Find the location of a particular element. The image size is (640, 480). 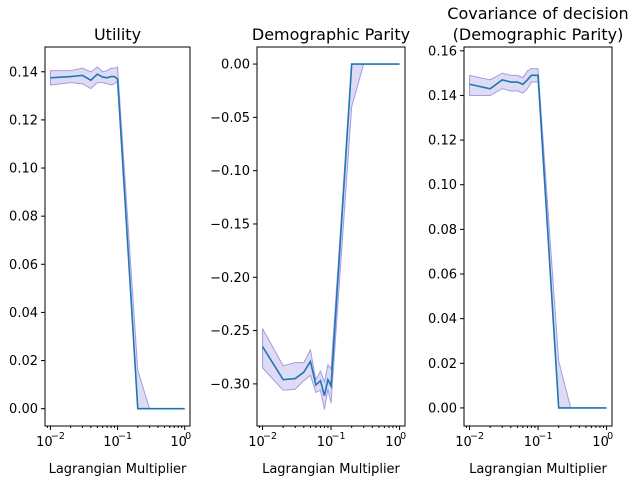

chart-title: Utility is located at coordinates (117, 34).